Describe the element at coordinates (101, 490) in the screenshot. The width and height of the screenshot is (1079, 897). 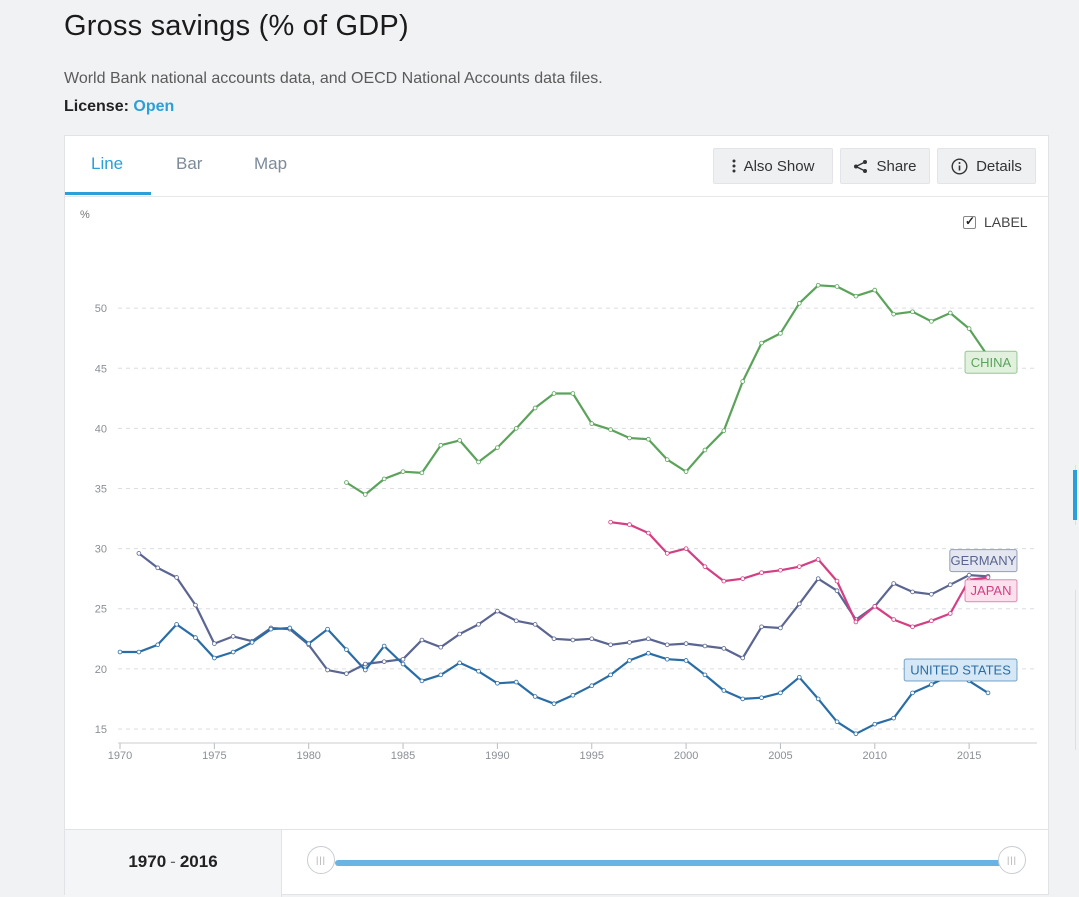
I see `y-tick-label: 35` at that location.